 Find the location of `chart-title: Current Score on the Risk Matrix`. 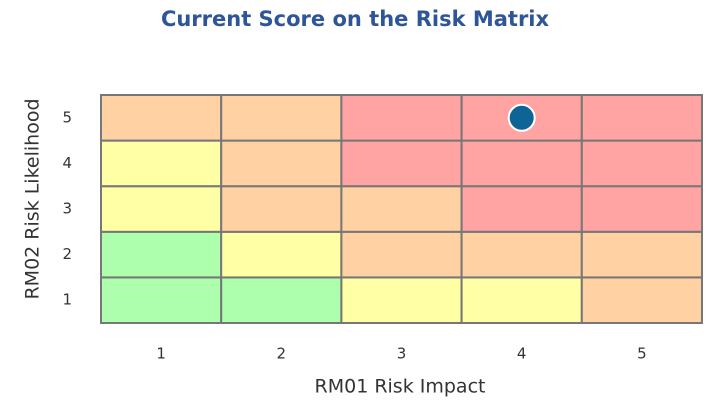

chart-title: Current Score on the Risk Matrix is located at coordinates (355, 19).